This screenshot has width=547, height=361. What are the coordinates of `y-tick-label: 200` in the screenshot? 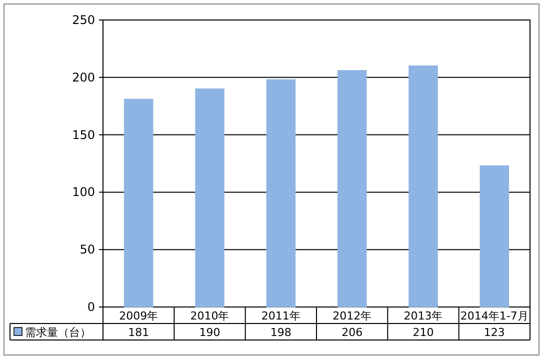 It's located at (83, 77).